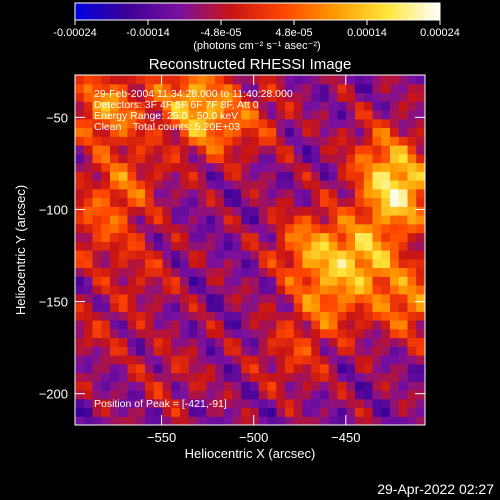  I want to click on x-tick-label: −550, so click(161, 437).